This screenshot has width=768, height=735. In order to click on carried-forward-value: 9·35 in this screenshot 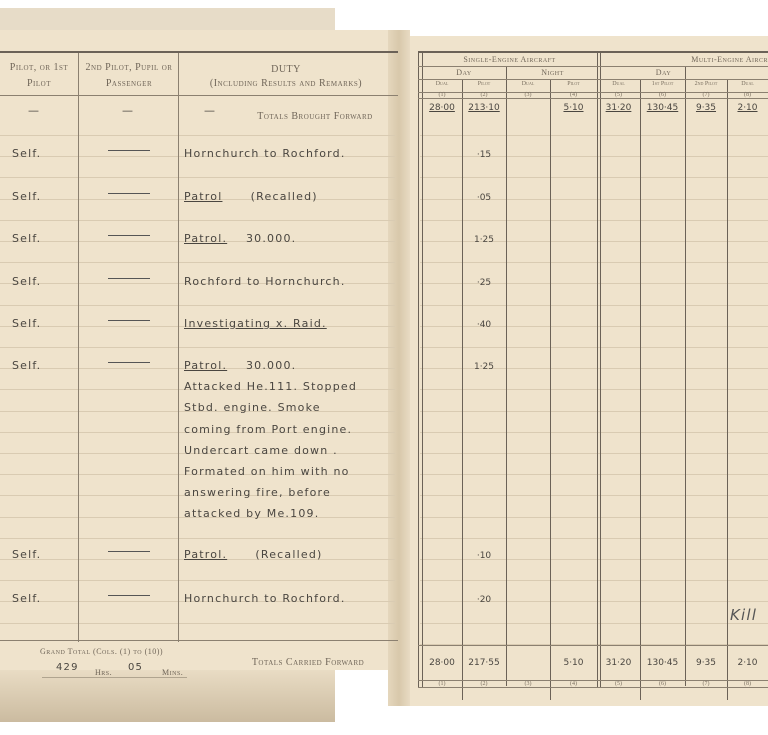, I will do `click(706, 663)`.